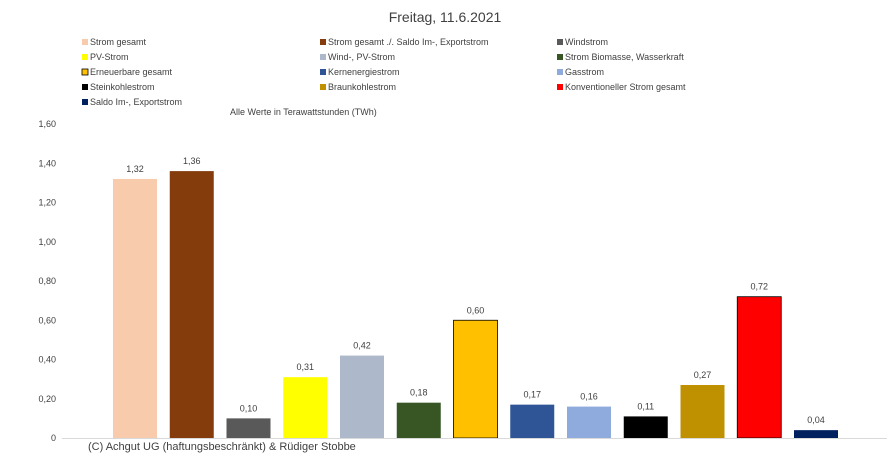  Describe the element at coordinates (47, 203) in the screenshot. I see `y-tick-label: 1,20` at that location.